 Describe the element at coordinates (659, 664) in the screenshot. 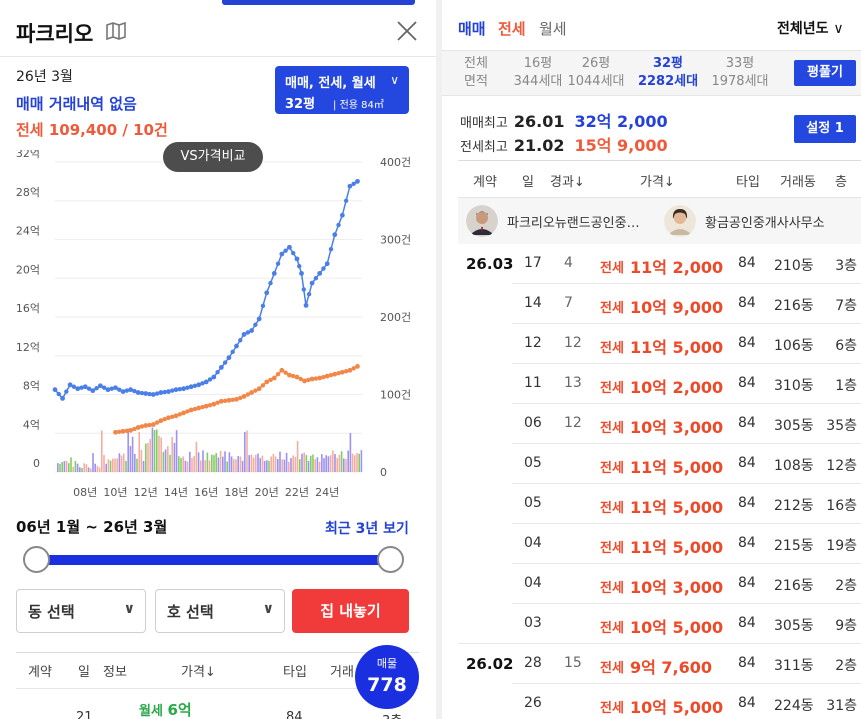

I see `table-row: 26.02 28 15 전세 9억 7,600 84 311동 2층` at that location.